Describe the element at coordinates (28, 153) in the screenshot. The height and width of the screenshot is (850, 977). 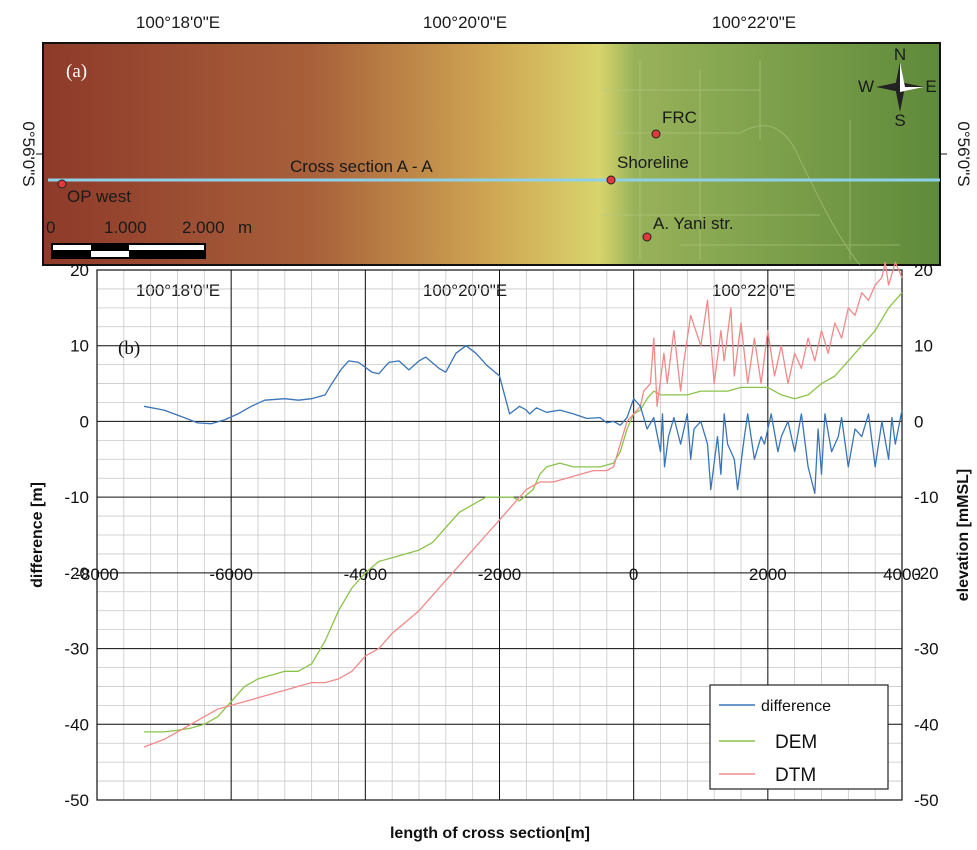
I see `map-lat-tick-left: 0°56'0"S` at that location.